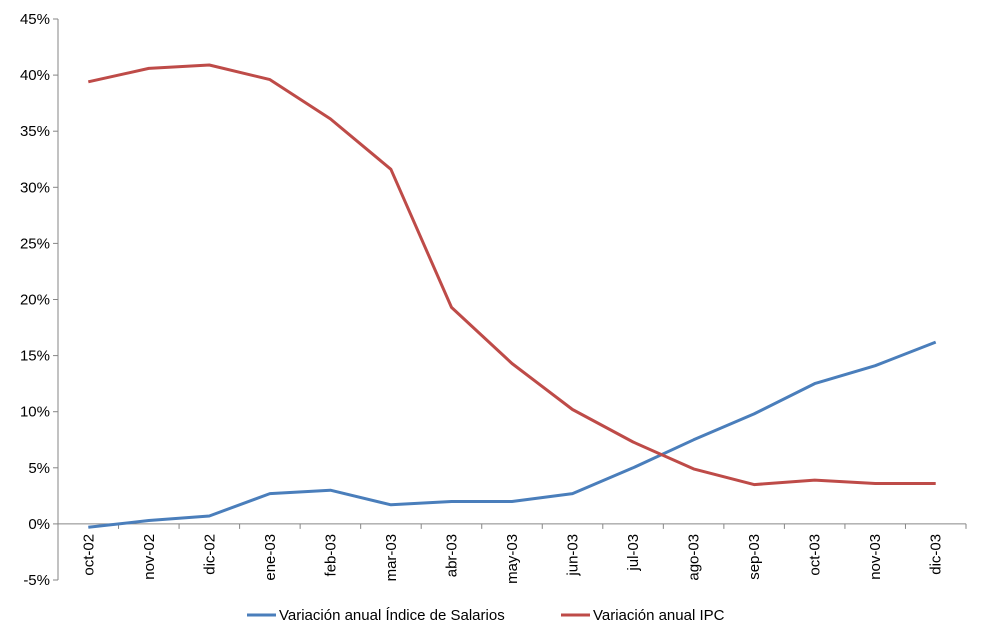 The height and width of the screenshot is (640, 981). I want to click on x-tick-label: may-03, so click(512, 559).